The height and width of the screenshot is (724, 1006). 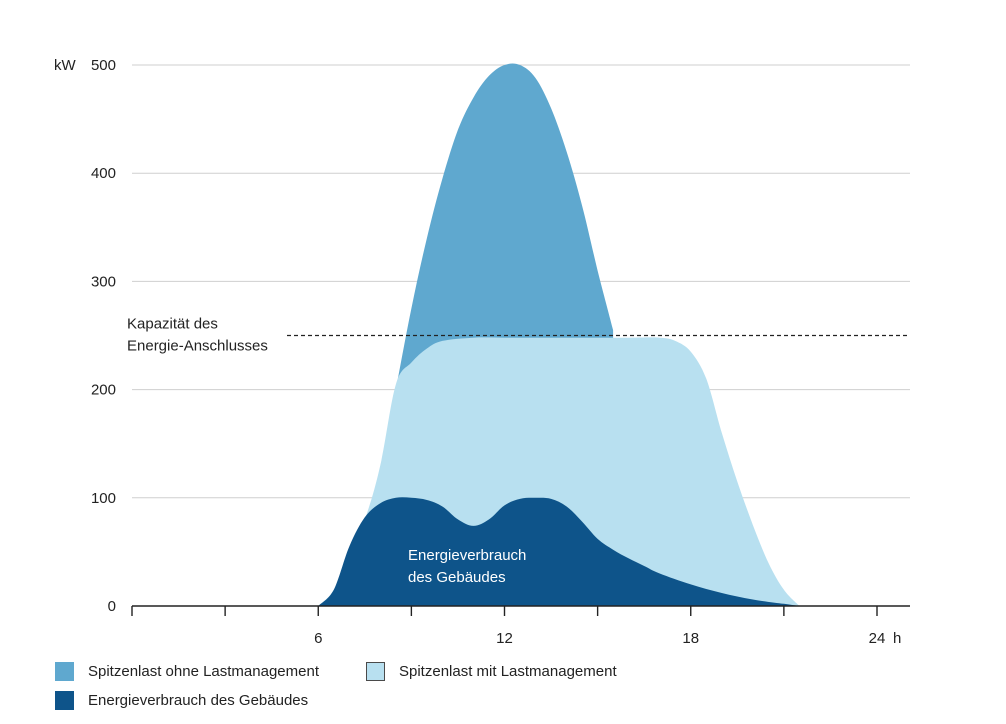 I want to click on x-tick-label-6: 6, so click(x=318, y=638).